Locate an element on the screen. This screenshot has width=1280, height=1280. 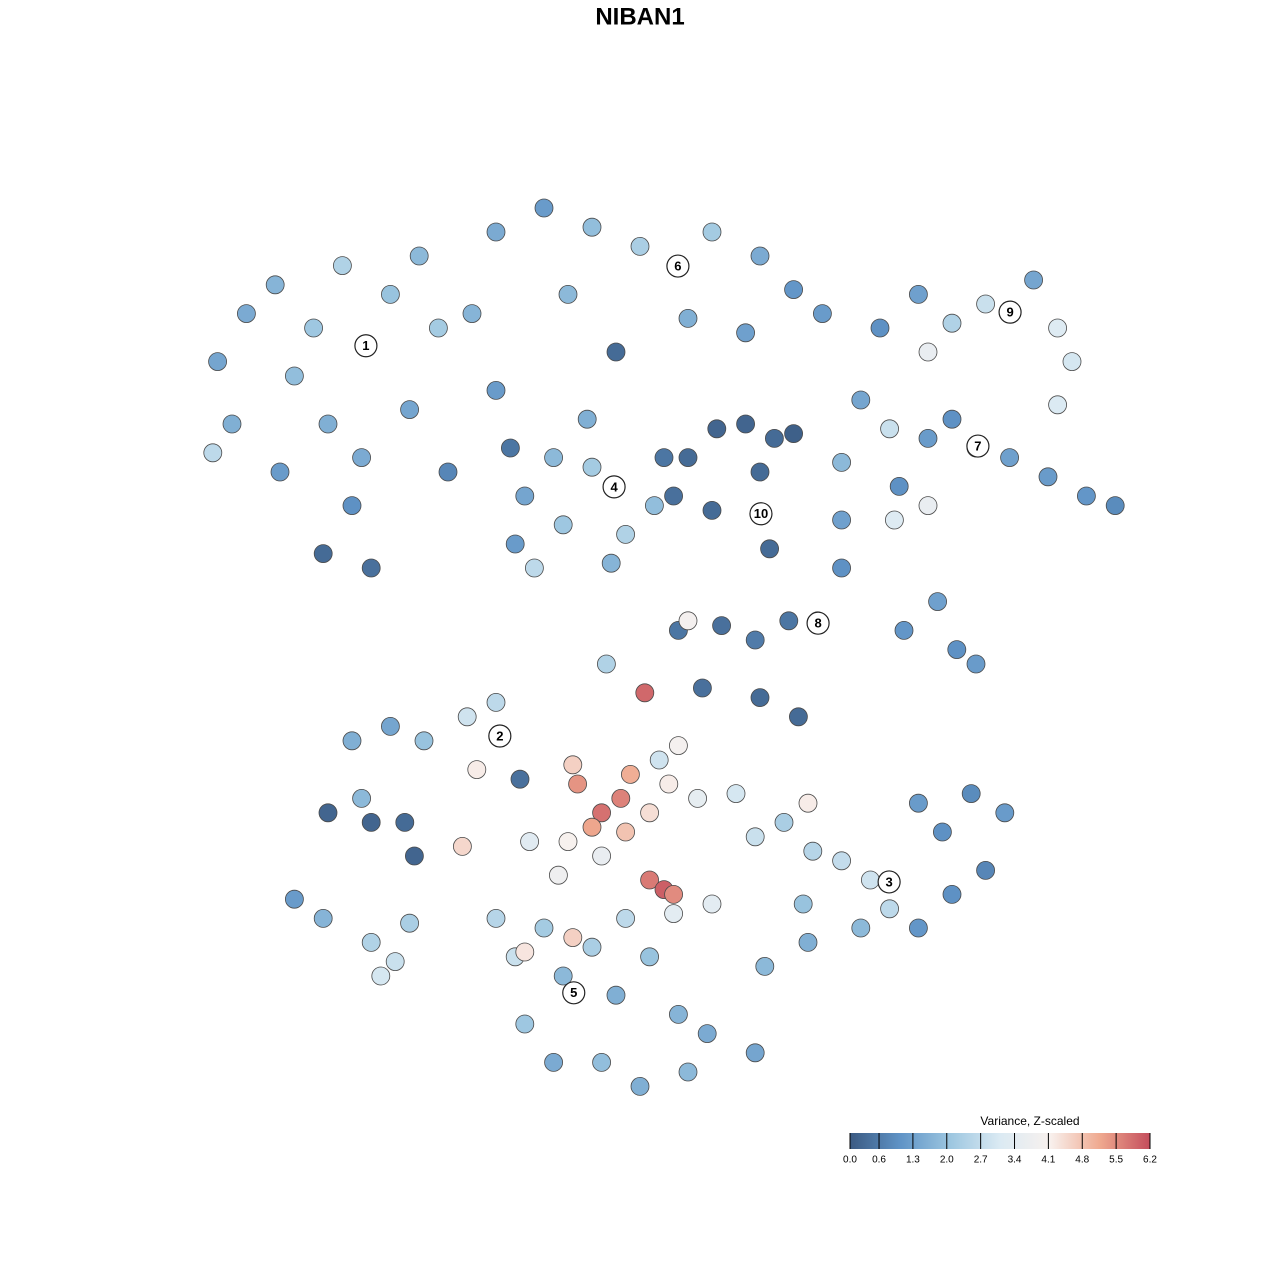
cluster-label: 7 is located at coordinates (977, 446).